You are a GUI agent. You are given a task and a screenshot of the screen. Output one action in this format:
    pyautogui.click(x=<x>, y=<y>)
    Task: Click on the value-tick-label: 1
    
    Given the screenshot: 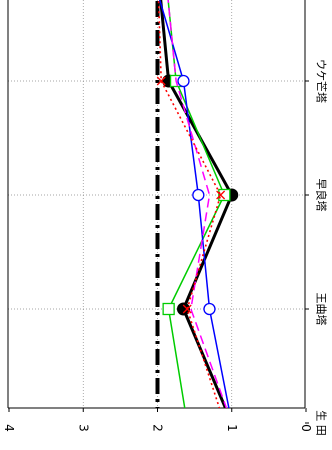 What is the action you would take?
    pyautogui.click(x=232, y=428)
    